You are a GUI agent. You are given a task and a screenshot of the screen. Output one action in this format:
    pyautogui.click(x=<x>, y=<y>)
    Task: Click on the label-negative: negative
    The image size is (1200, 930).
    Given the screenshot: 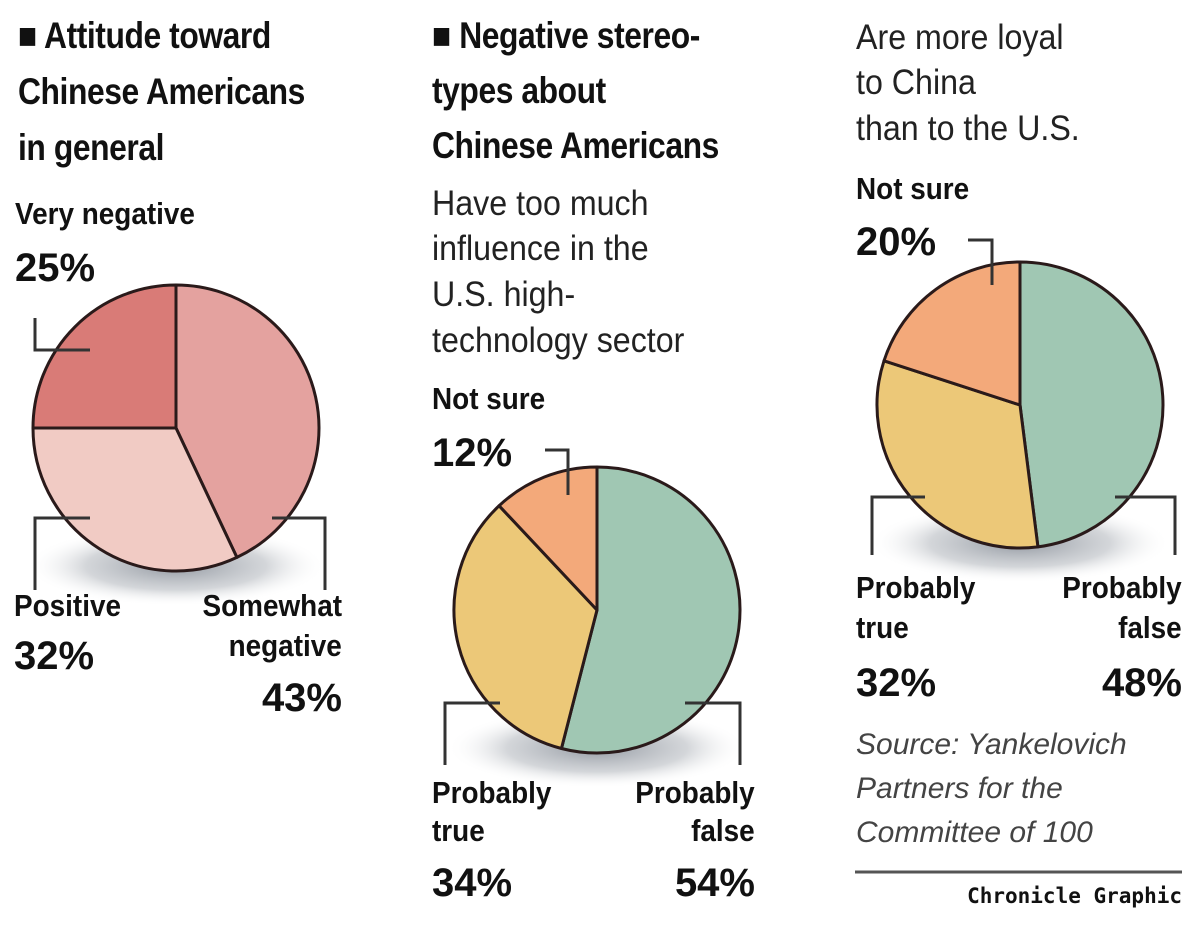 What is the action you would take?
    pyautogui.click(x=285, y=645)
    